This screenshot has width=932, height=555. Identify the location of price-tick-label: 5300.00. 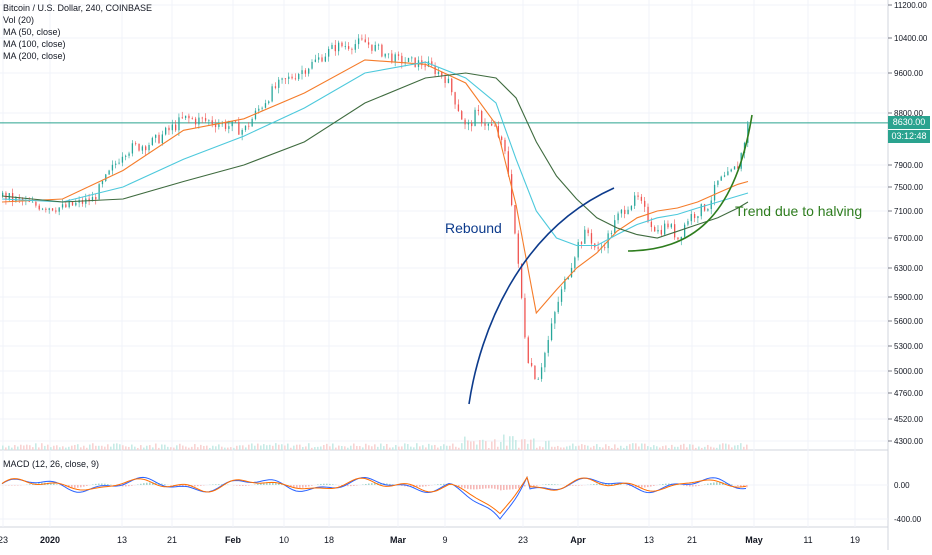
(908, 346).